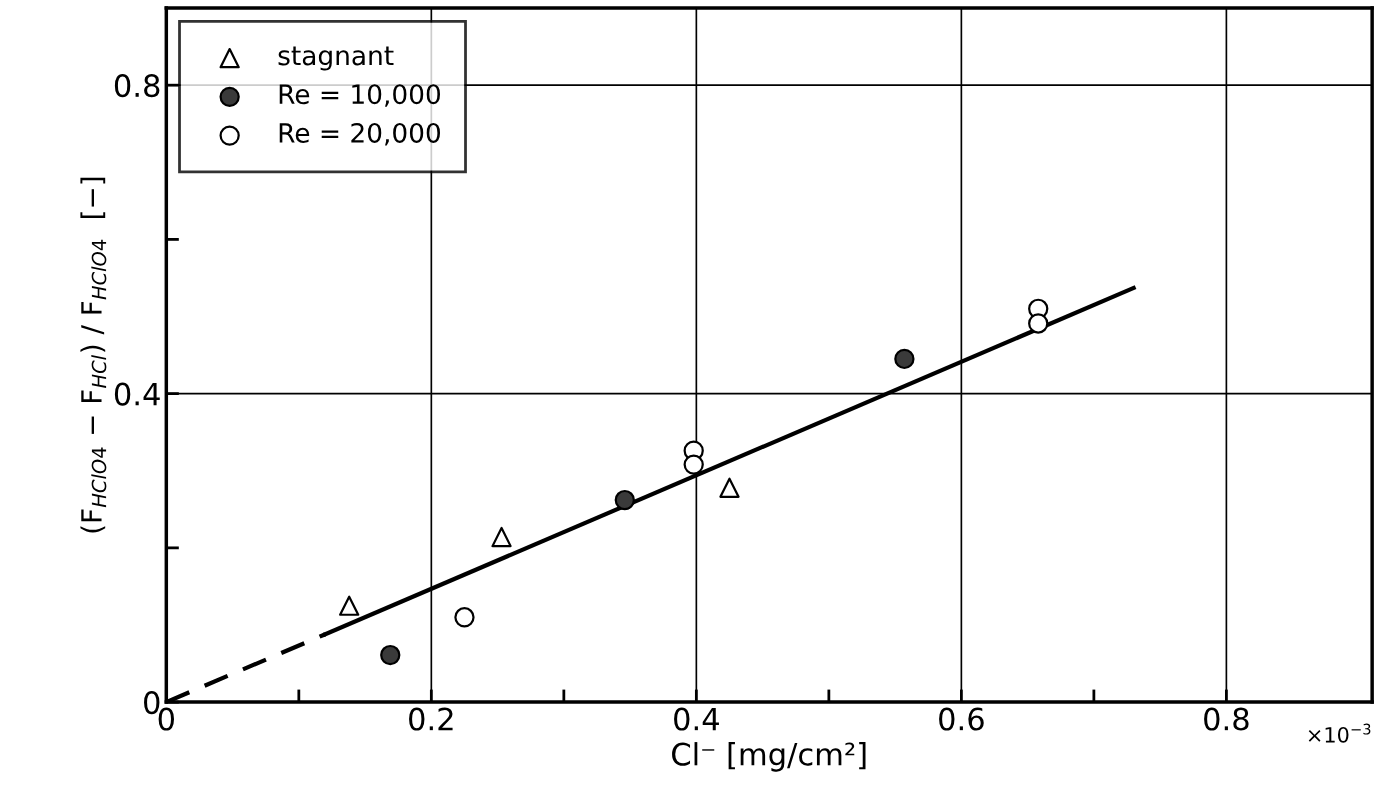 The height and width of the screenshot is (807, 1386). What do you see at coordinates (1339, 733) in the screenshot?
I see `text: ×10$^{−3}$` at bounding box center [1339, 733].